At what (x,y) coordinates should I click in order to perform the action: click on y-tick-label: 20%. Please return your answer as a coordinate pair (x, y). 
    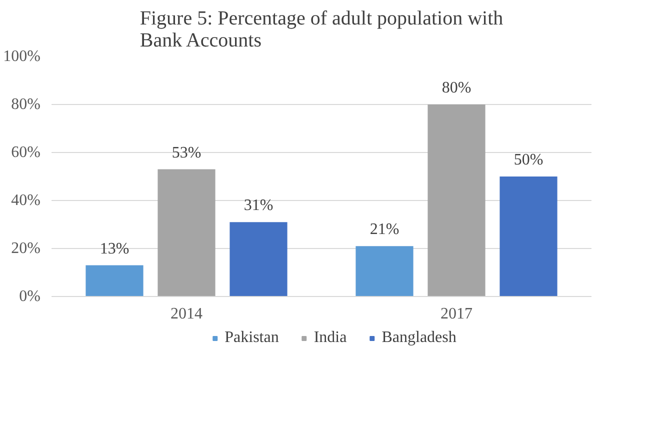
    Looking at the image, I should click on (25, 248).